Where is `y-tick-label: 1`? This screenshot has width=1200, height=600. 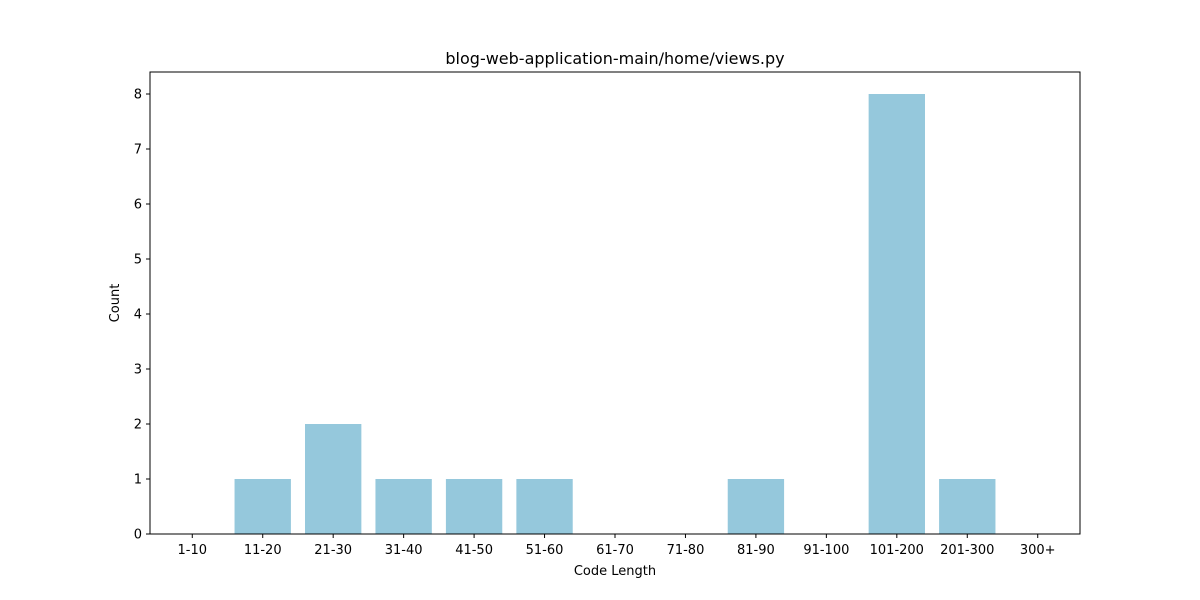
y-tick-label: 1 is located at coordinates (138, 480).